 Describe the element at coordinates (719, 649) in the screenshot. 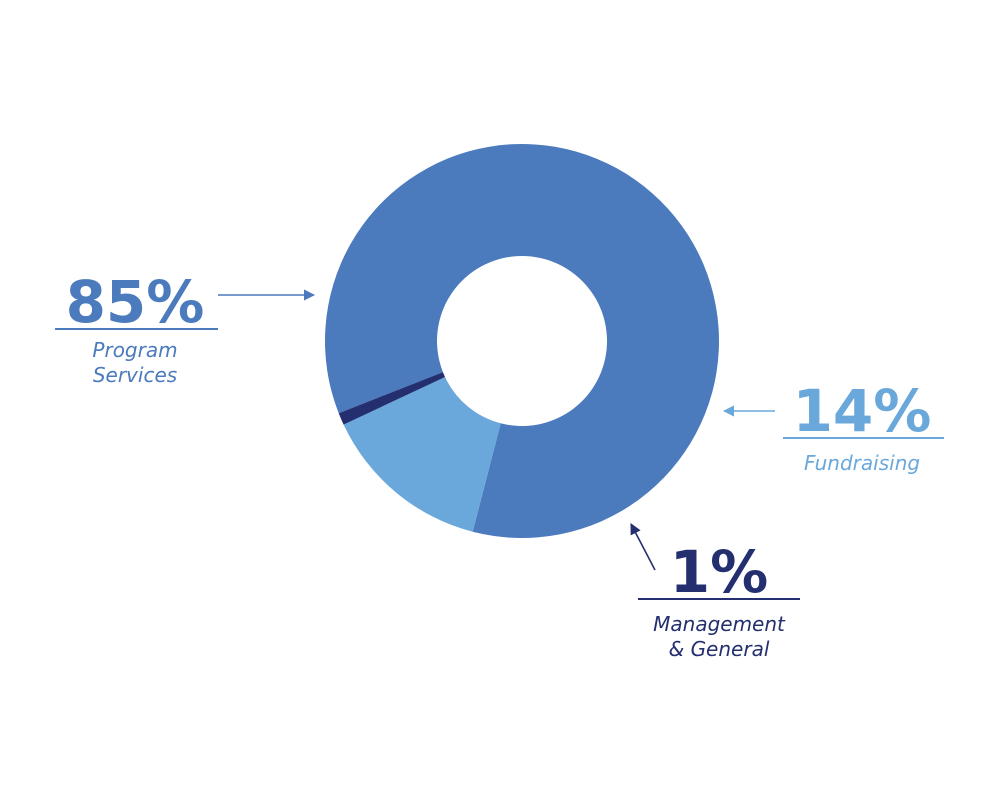

I see `category-label-management-general: & General` at that location.